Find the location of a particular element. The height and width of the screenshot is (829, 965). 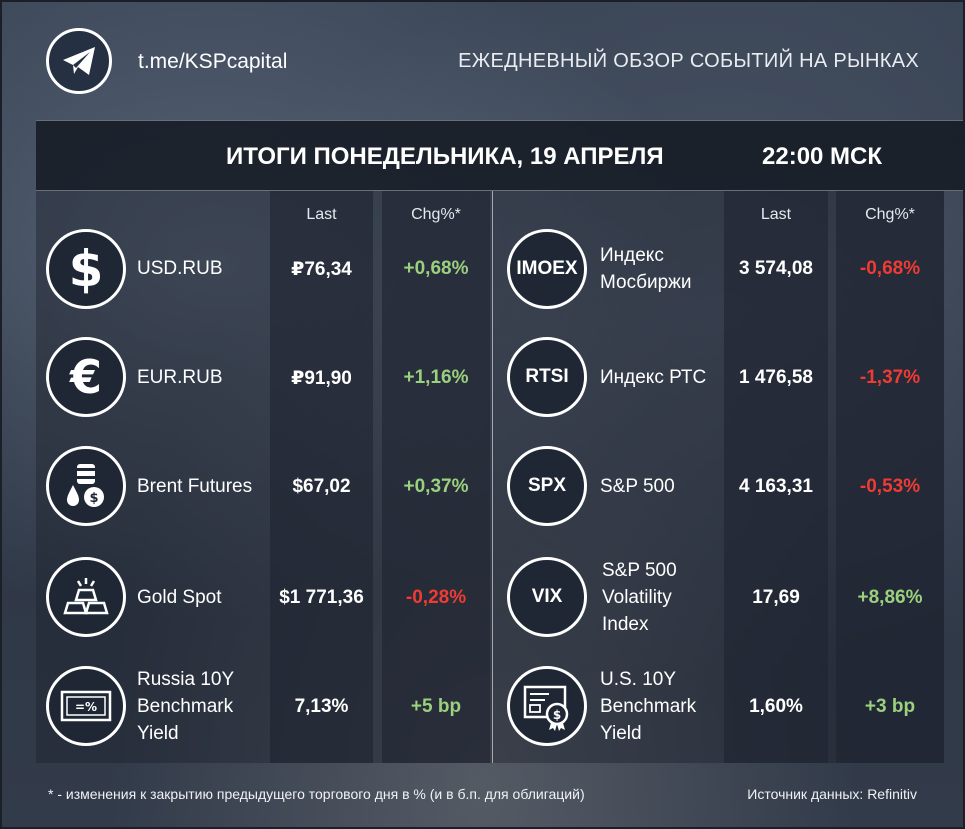

telegram-channel-link: t.me/KSPcapital is located at coordinates (213, 61).